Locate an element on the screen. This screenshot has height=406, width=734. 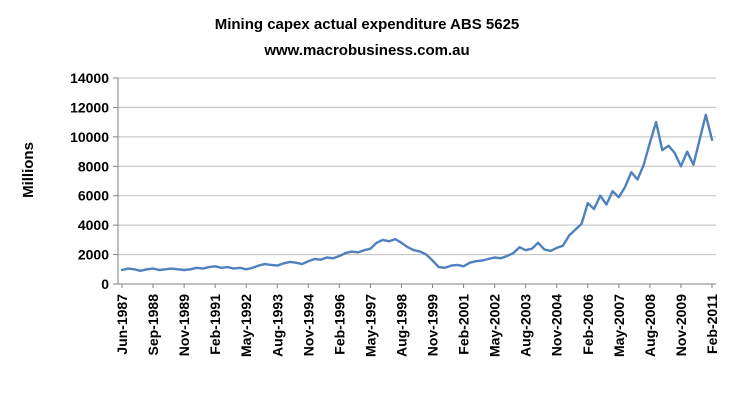
x-tick-label: Jun-1987 is located at coordinates (122, 324).